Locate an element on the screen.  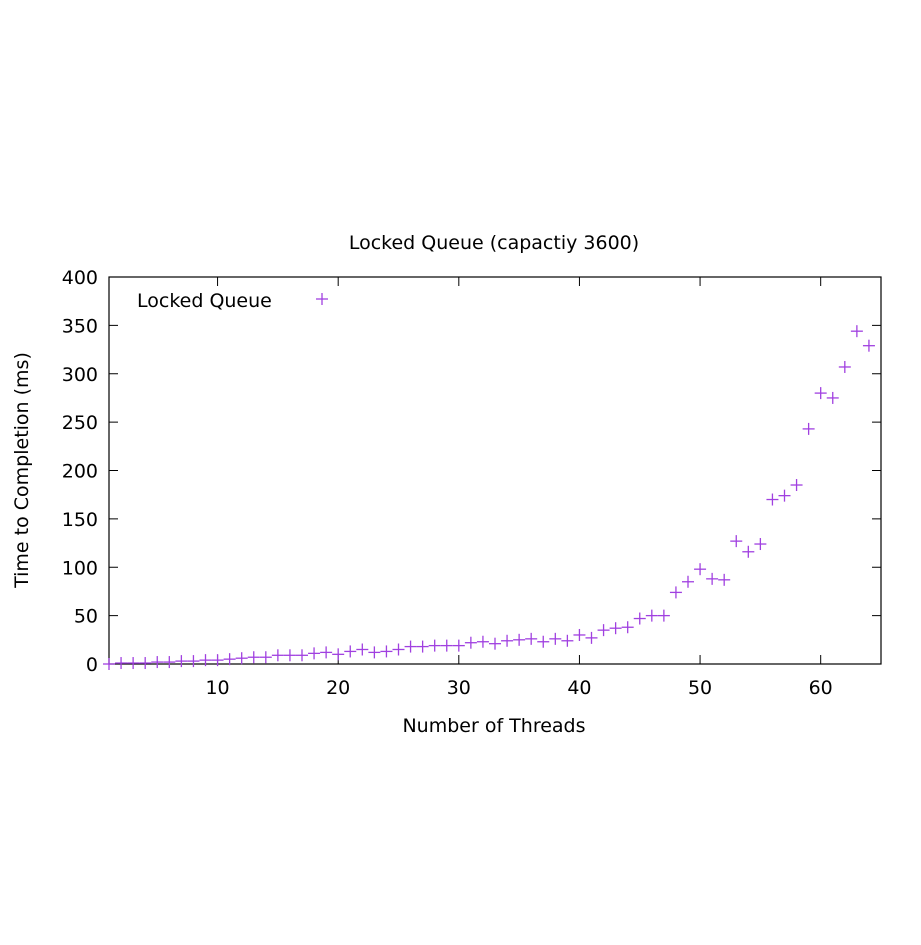
y-tick-label: 100 is located at coordinates (80, 568).